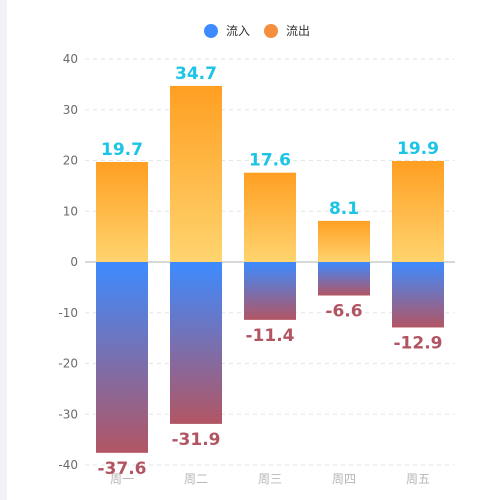 This screenshot has width=500, height=500. What do you see at coordinates (68, 465) in the screenshot?
I see `y-tick-label: -40` at bounding box center [68, 465].